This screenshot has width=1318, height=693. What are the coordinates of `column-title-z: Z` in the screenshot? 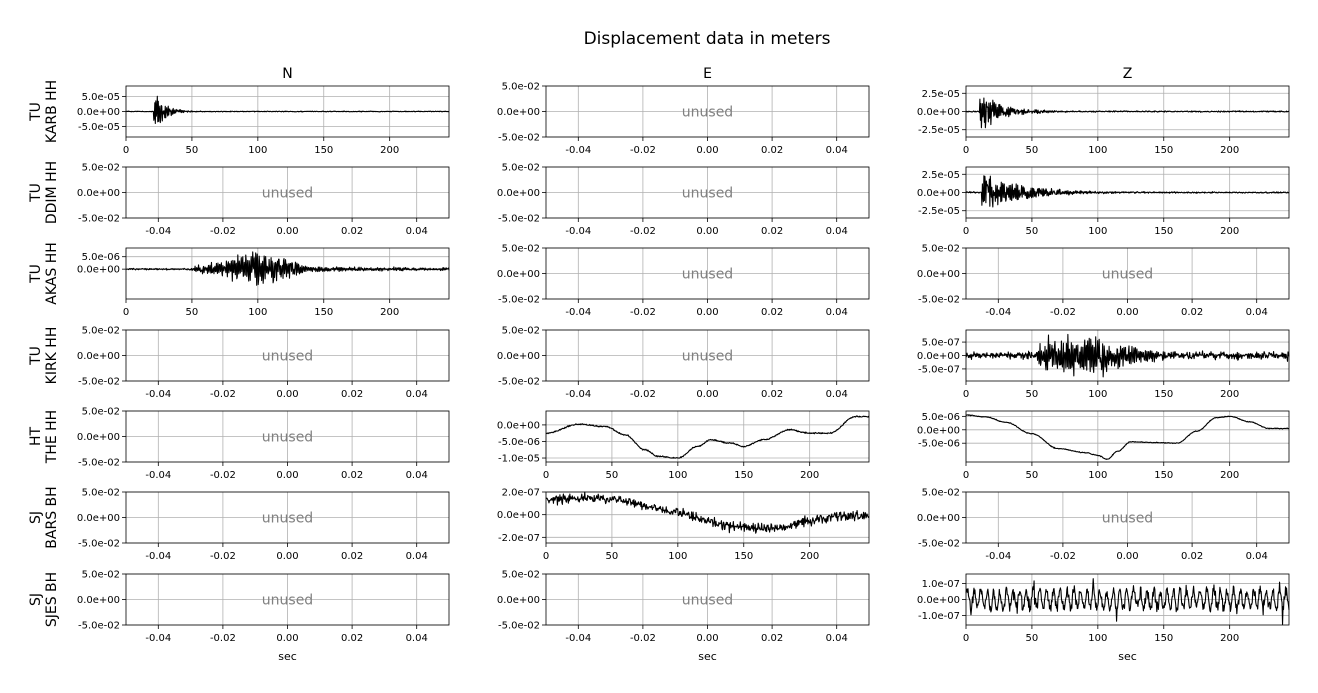 It's located at (1128, 74).